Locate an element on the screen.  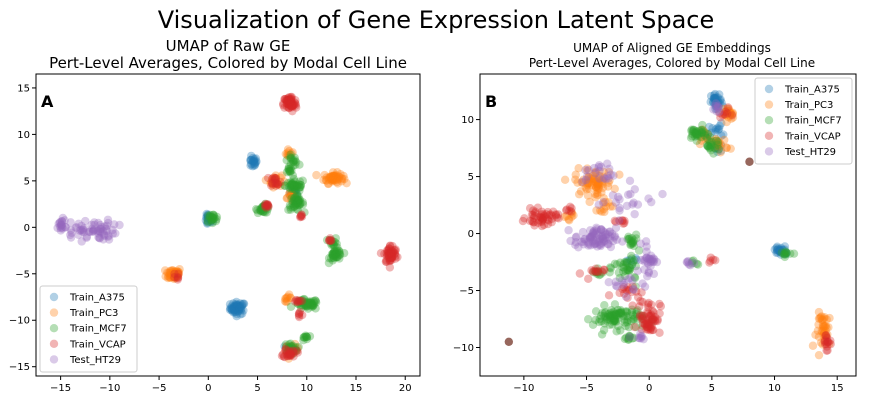
legend-label: Train_PC3 is located at coordinates (808, 105).